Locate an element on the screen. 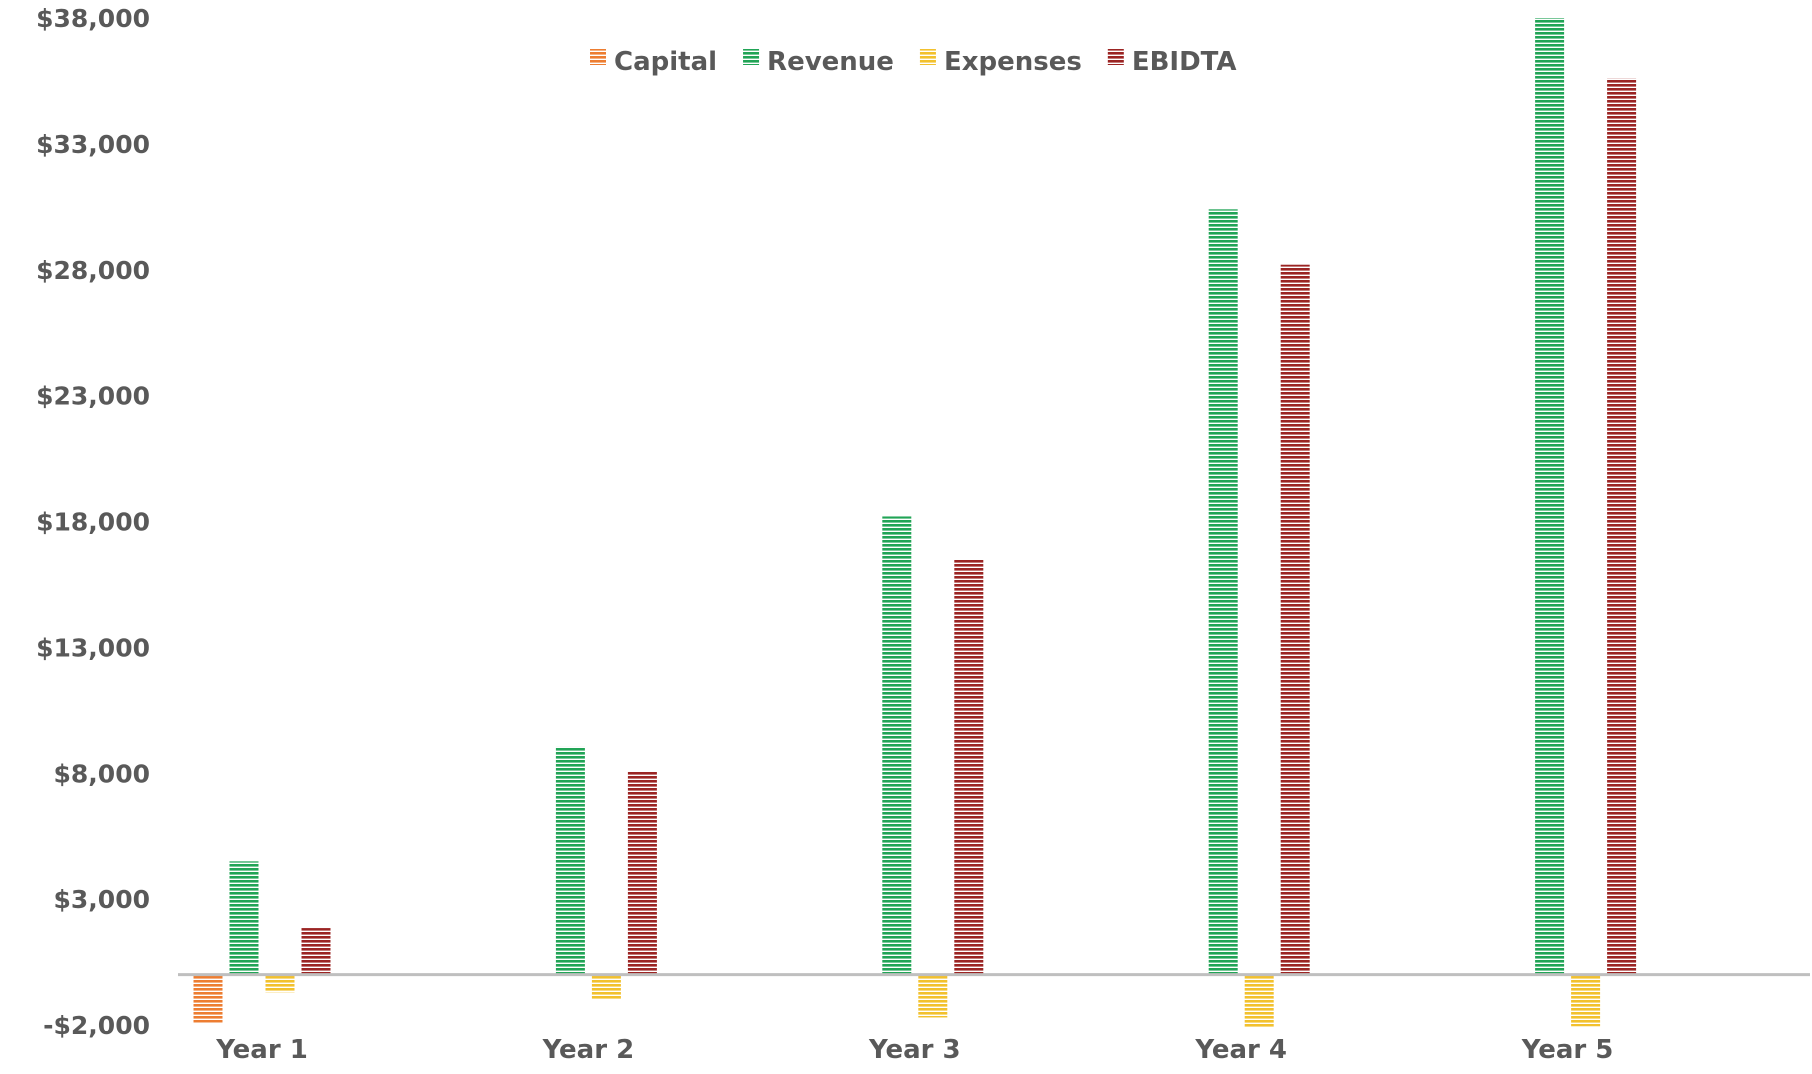 This screenshot has width=1812, height=1074. y-tick-label: $8,000 is located at coordinates (102, 773).